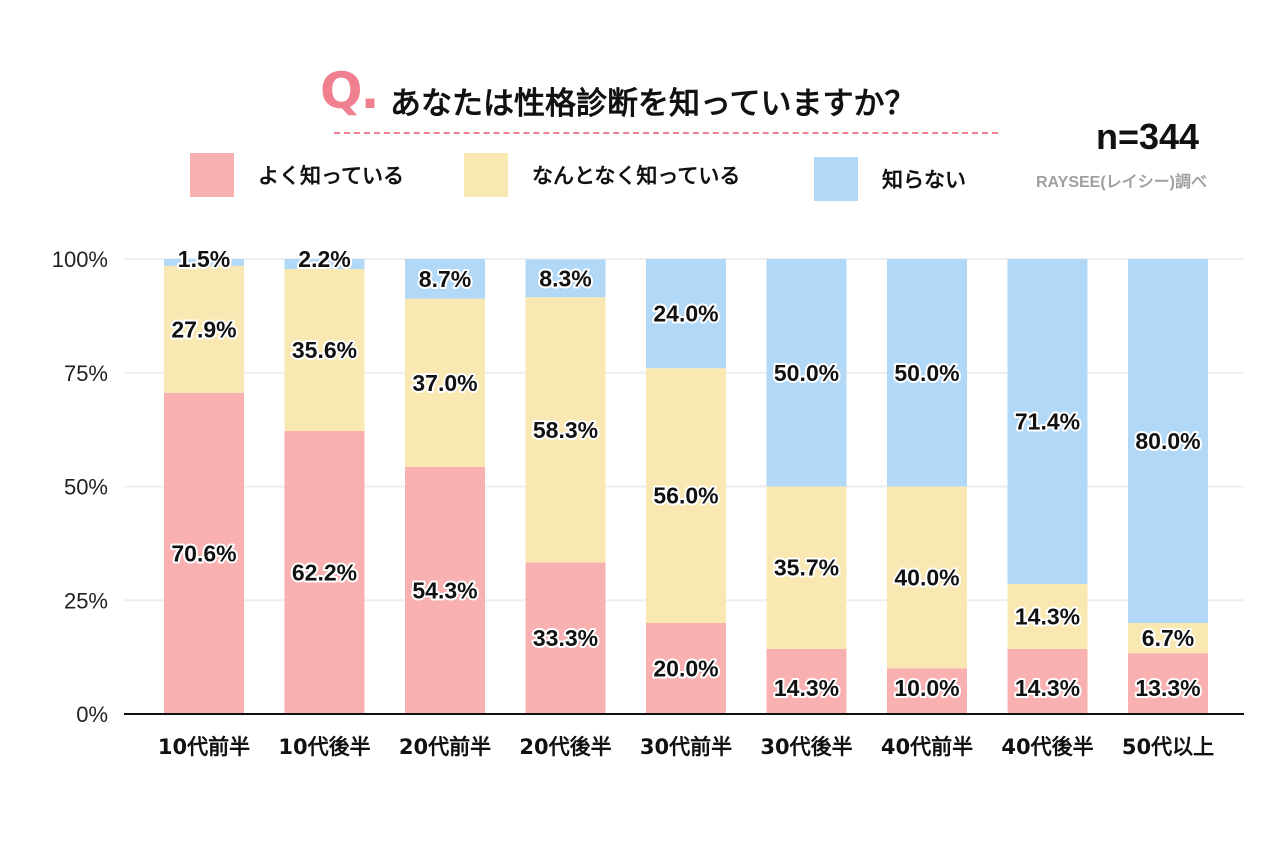  Describe the element at coordinates (926, 688) in the screenshot. I see `data-label: 10.0%` at that location.